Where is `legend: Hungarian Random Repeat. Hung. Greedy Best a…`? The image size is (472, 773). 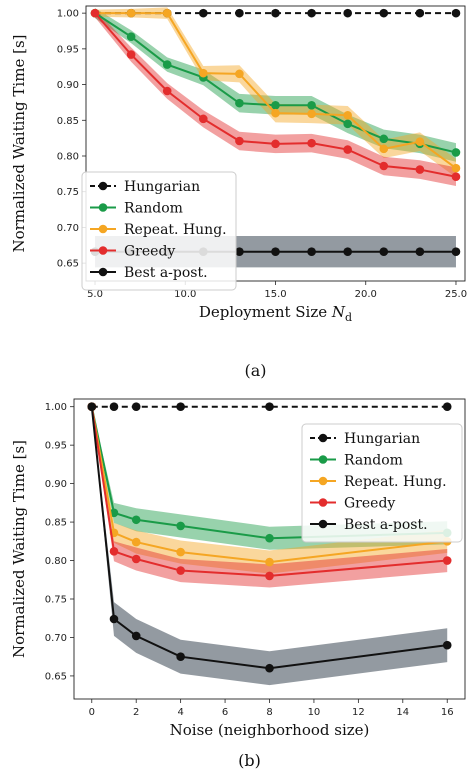
legend: Hungarian Random Repeat. Hung. Greedy Best a… is located at coordinates (159, 231).